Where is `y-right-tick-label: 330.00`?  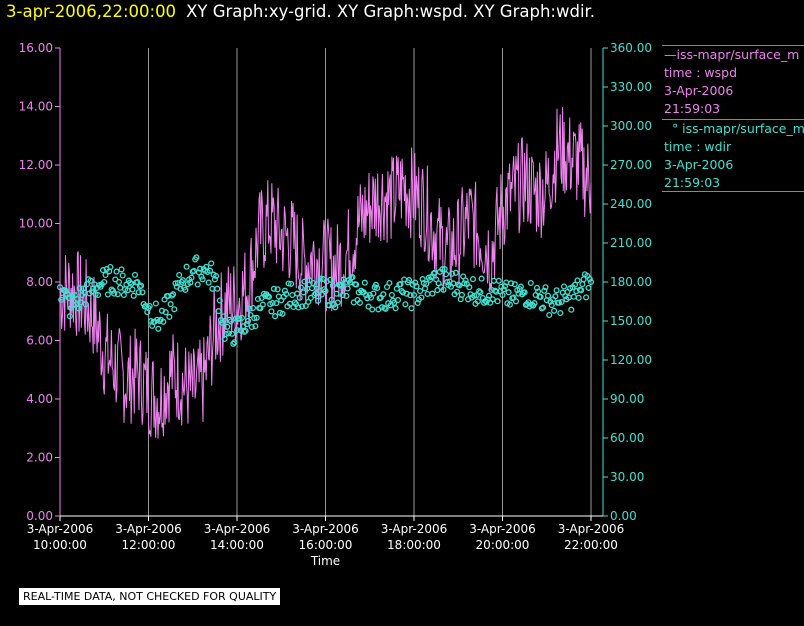
y-right-tick-label: 330.00 is located at coordinates (631, 87).